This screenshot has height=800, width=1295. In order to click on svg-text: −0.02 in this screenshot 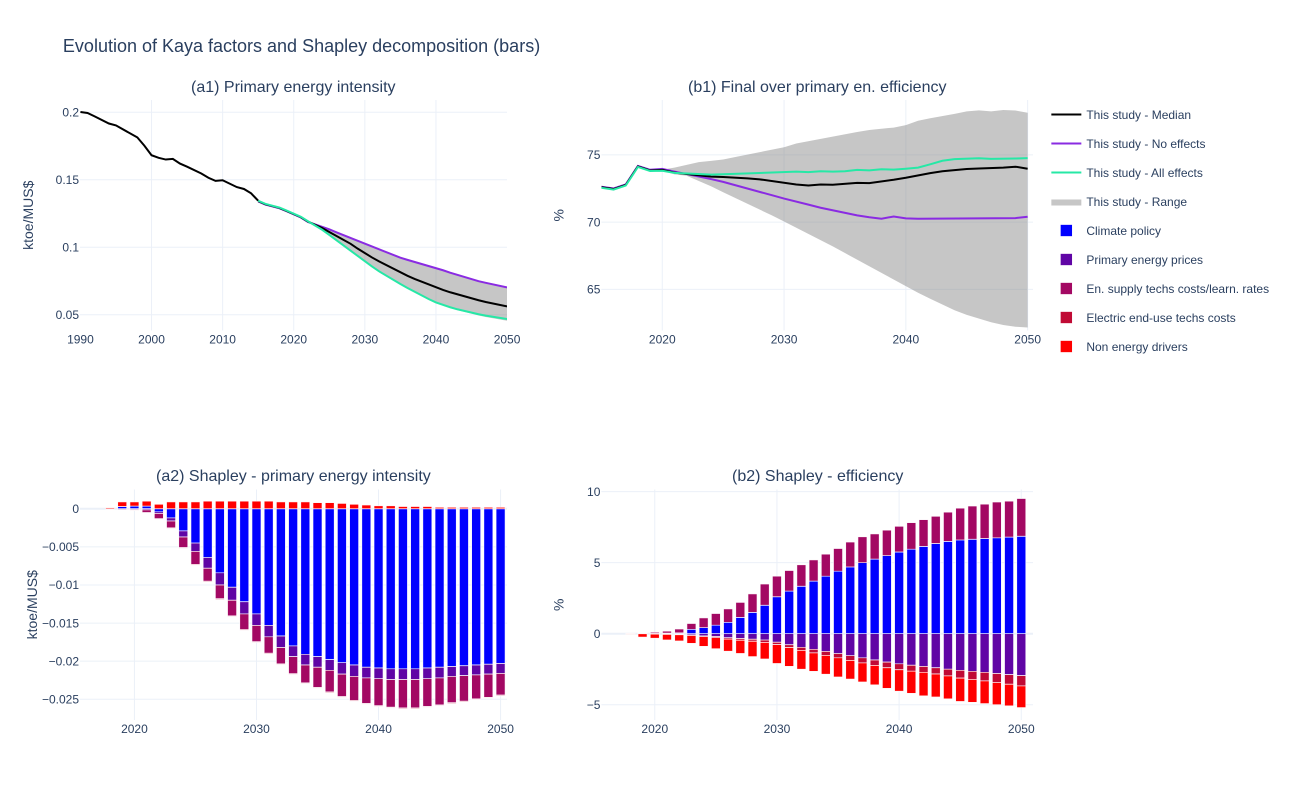, I will do `click(64, 661)`.